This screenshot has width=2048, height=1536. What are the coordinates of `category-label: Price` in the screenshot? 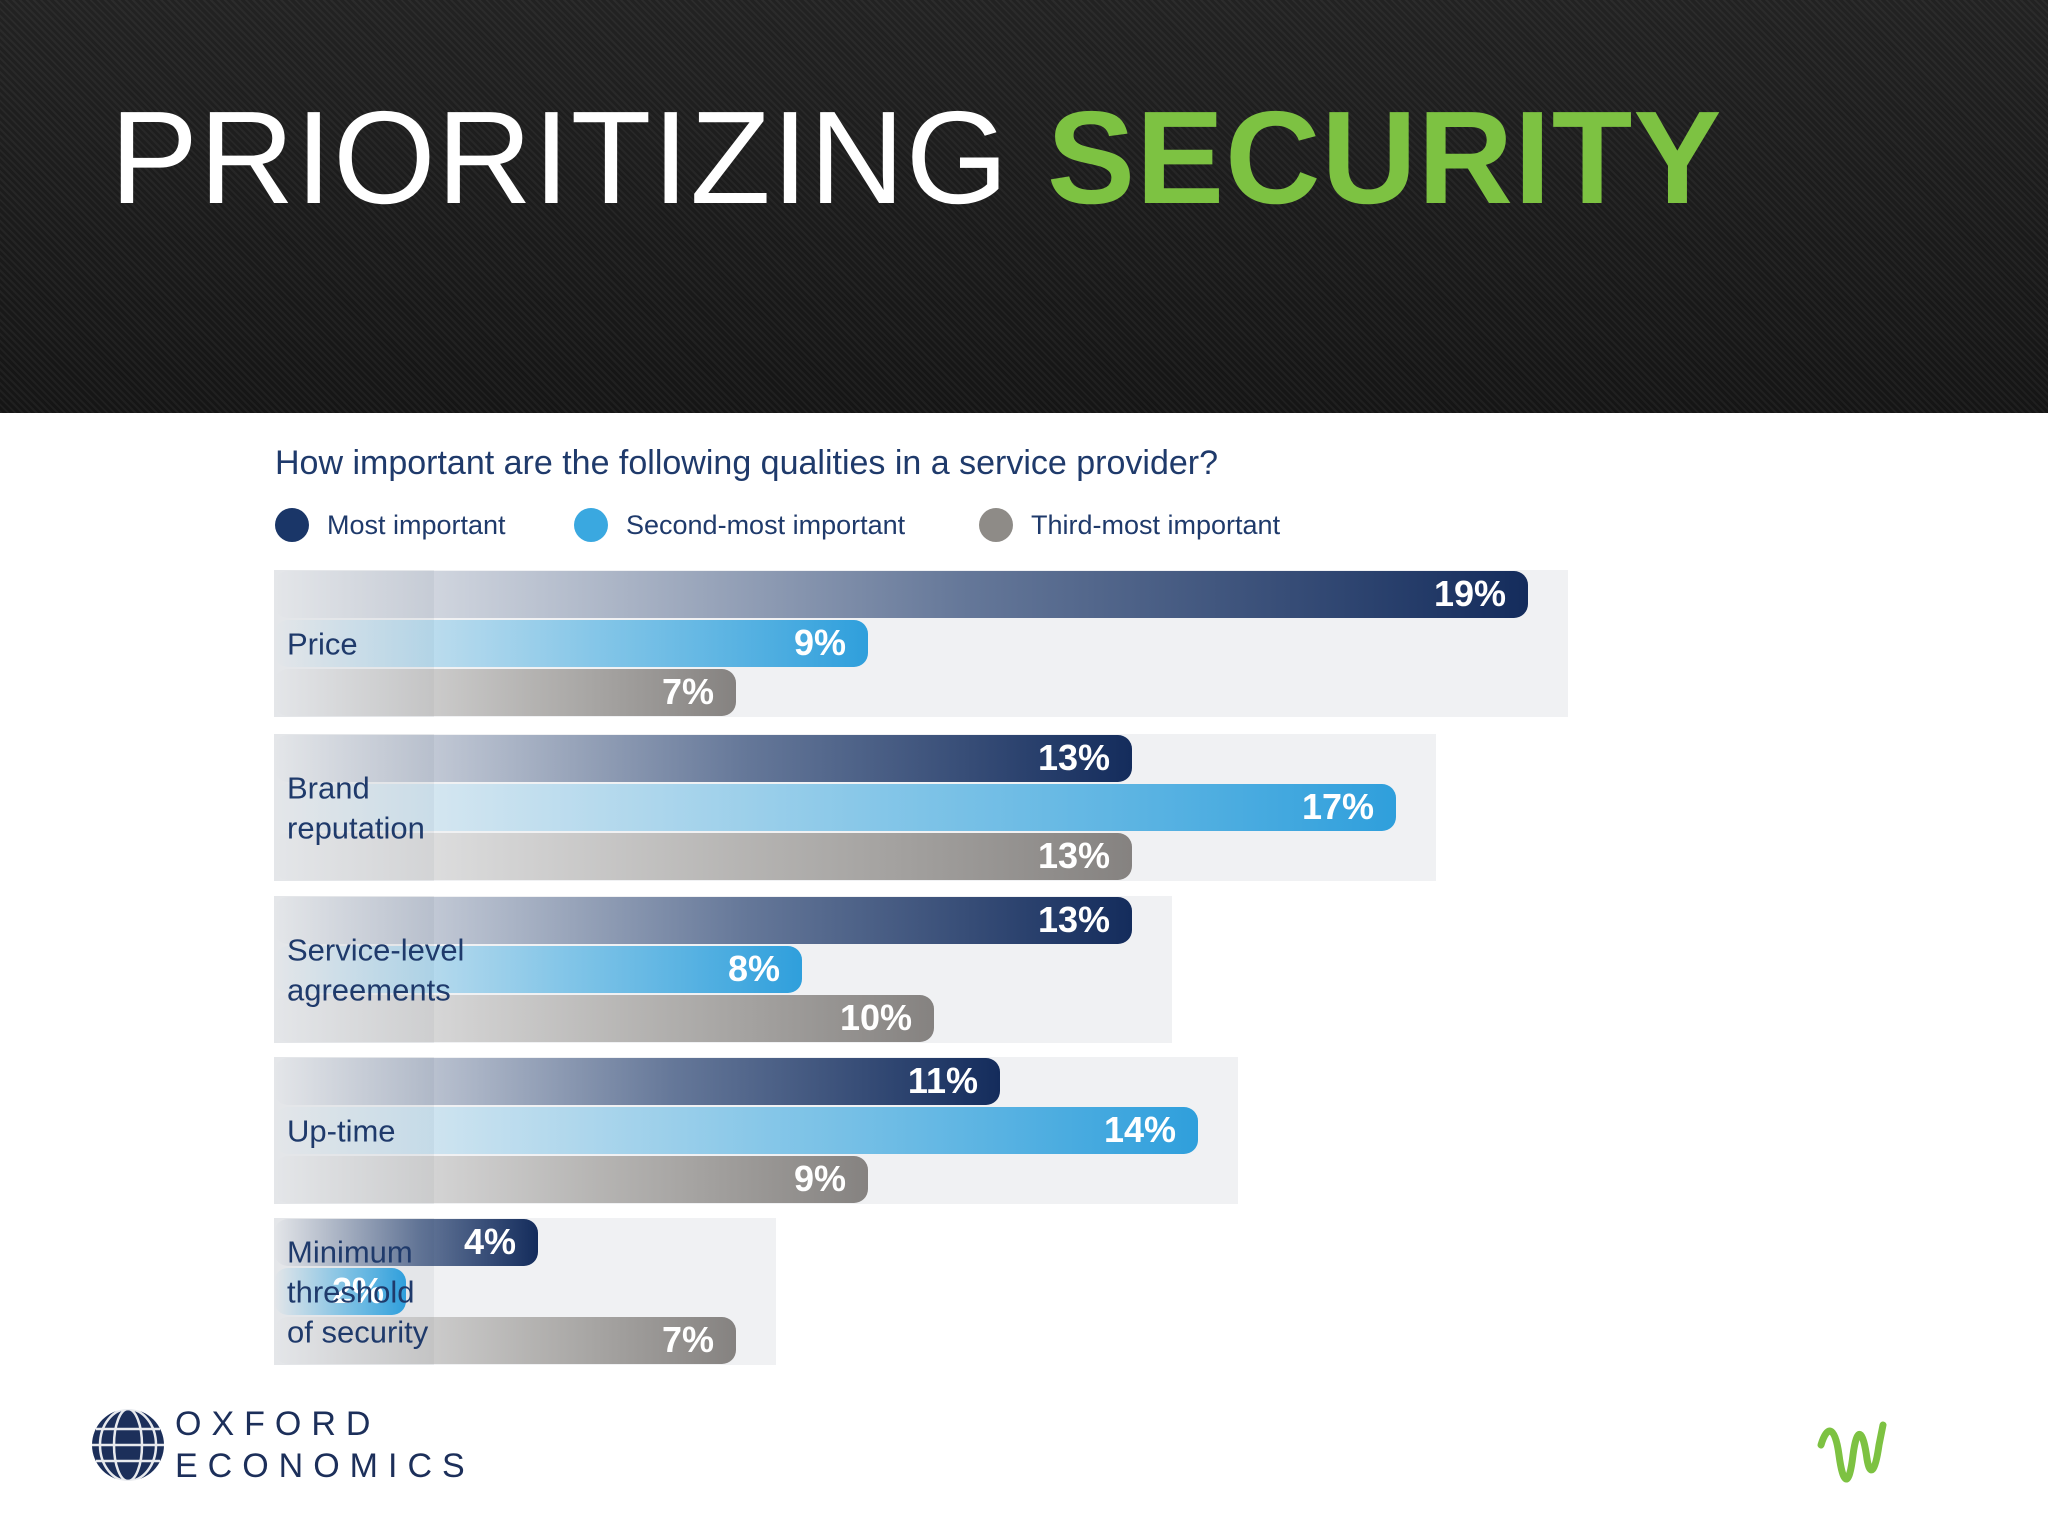 It's located at (322, 644).